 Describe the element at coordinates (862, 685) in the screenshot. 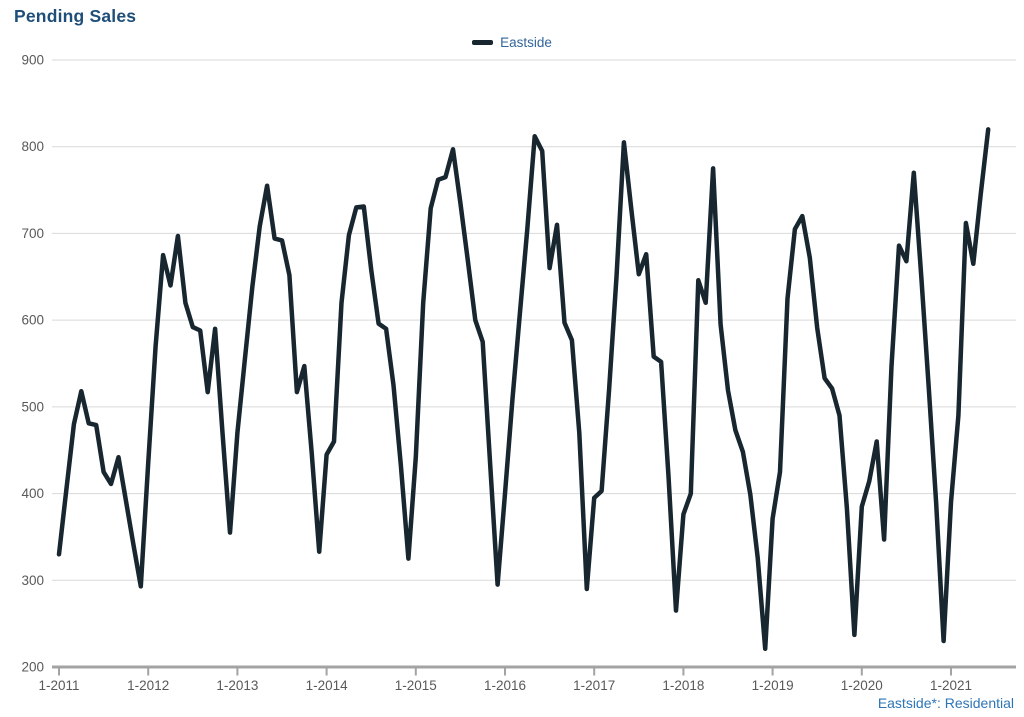

I see `x-tick-label-1-2020: 1-2020` at that location.